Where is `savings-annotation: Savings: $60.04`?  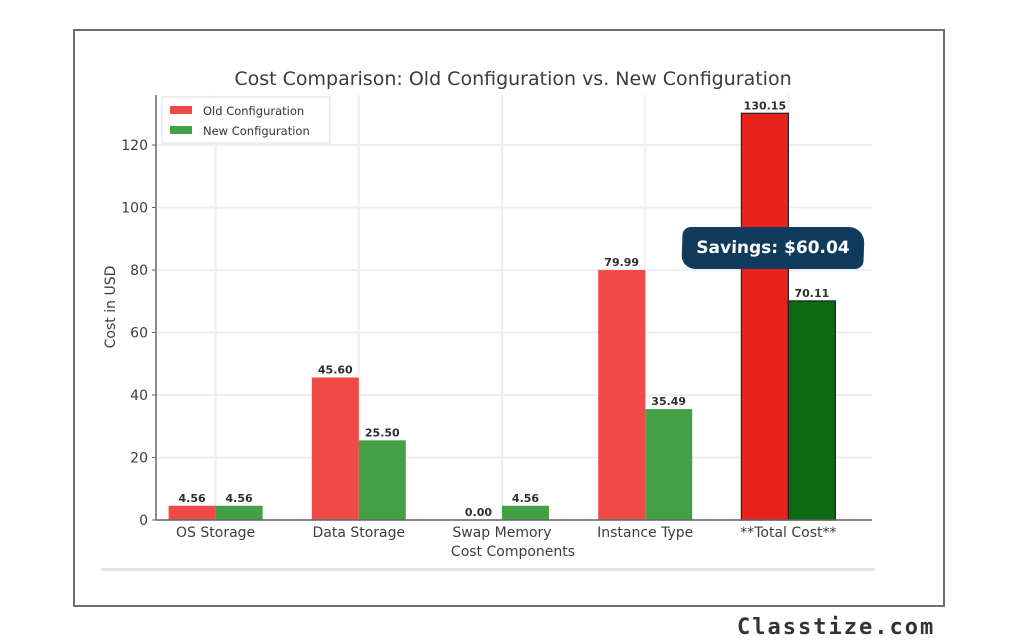
savings-annotation: Savings: $60.04 is located at coordinates (773, 248).